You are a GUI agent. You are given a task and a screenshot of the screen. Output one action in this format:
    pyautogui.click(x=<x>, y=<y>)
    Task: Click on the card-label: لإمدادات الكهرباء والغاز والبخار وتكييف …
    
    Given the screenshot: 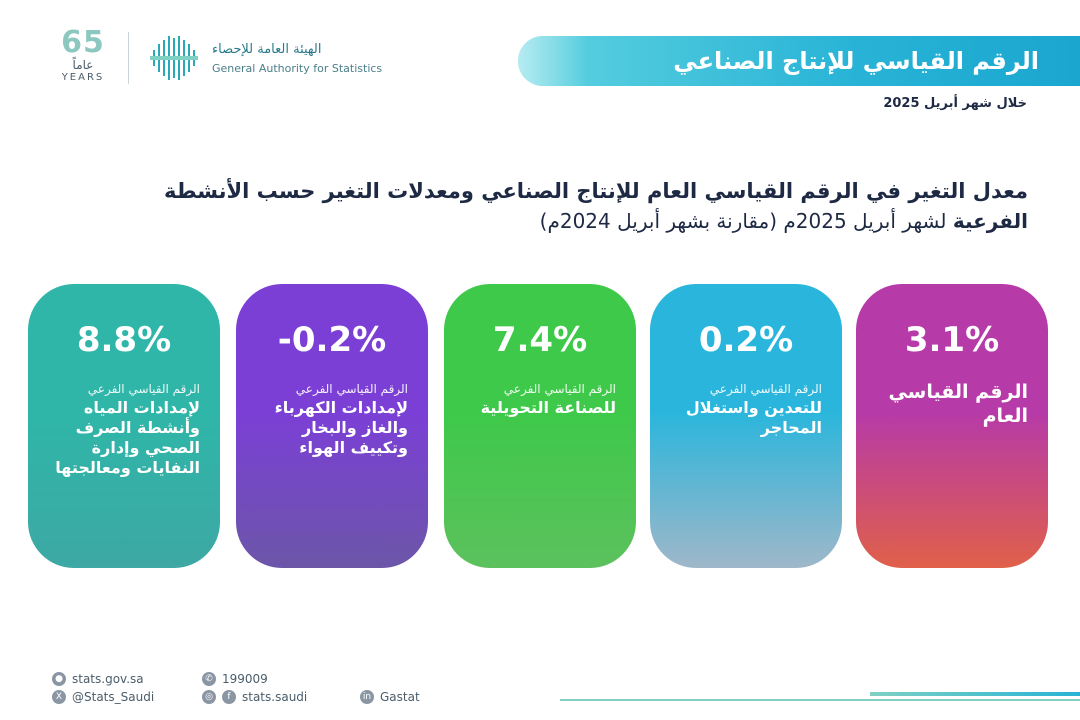 What is the action you would take?
    pyautogui.click(x=341, y=427)
    